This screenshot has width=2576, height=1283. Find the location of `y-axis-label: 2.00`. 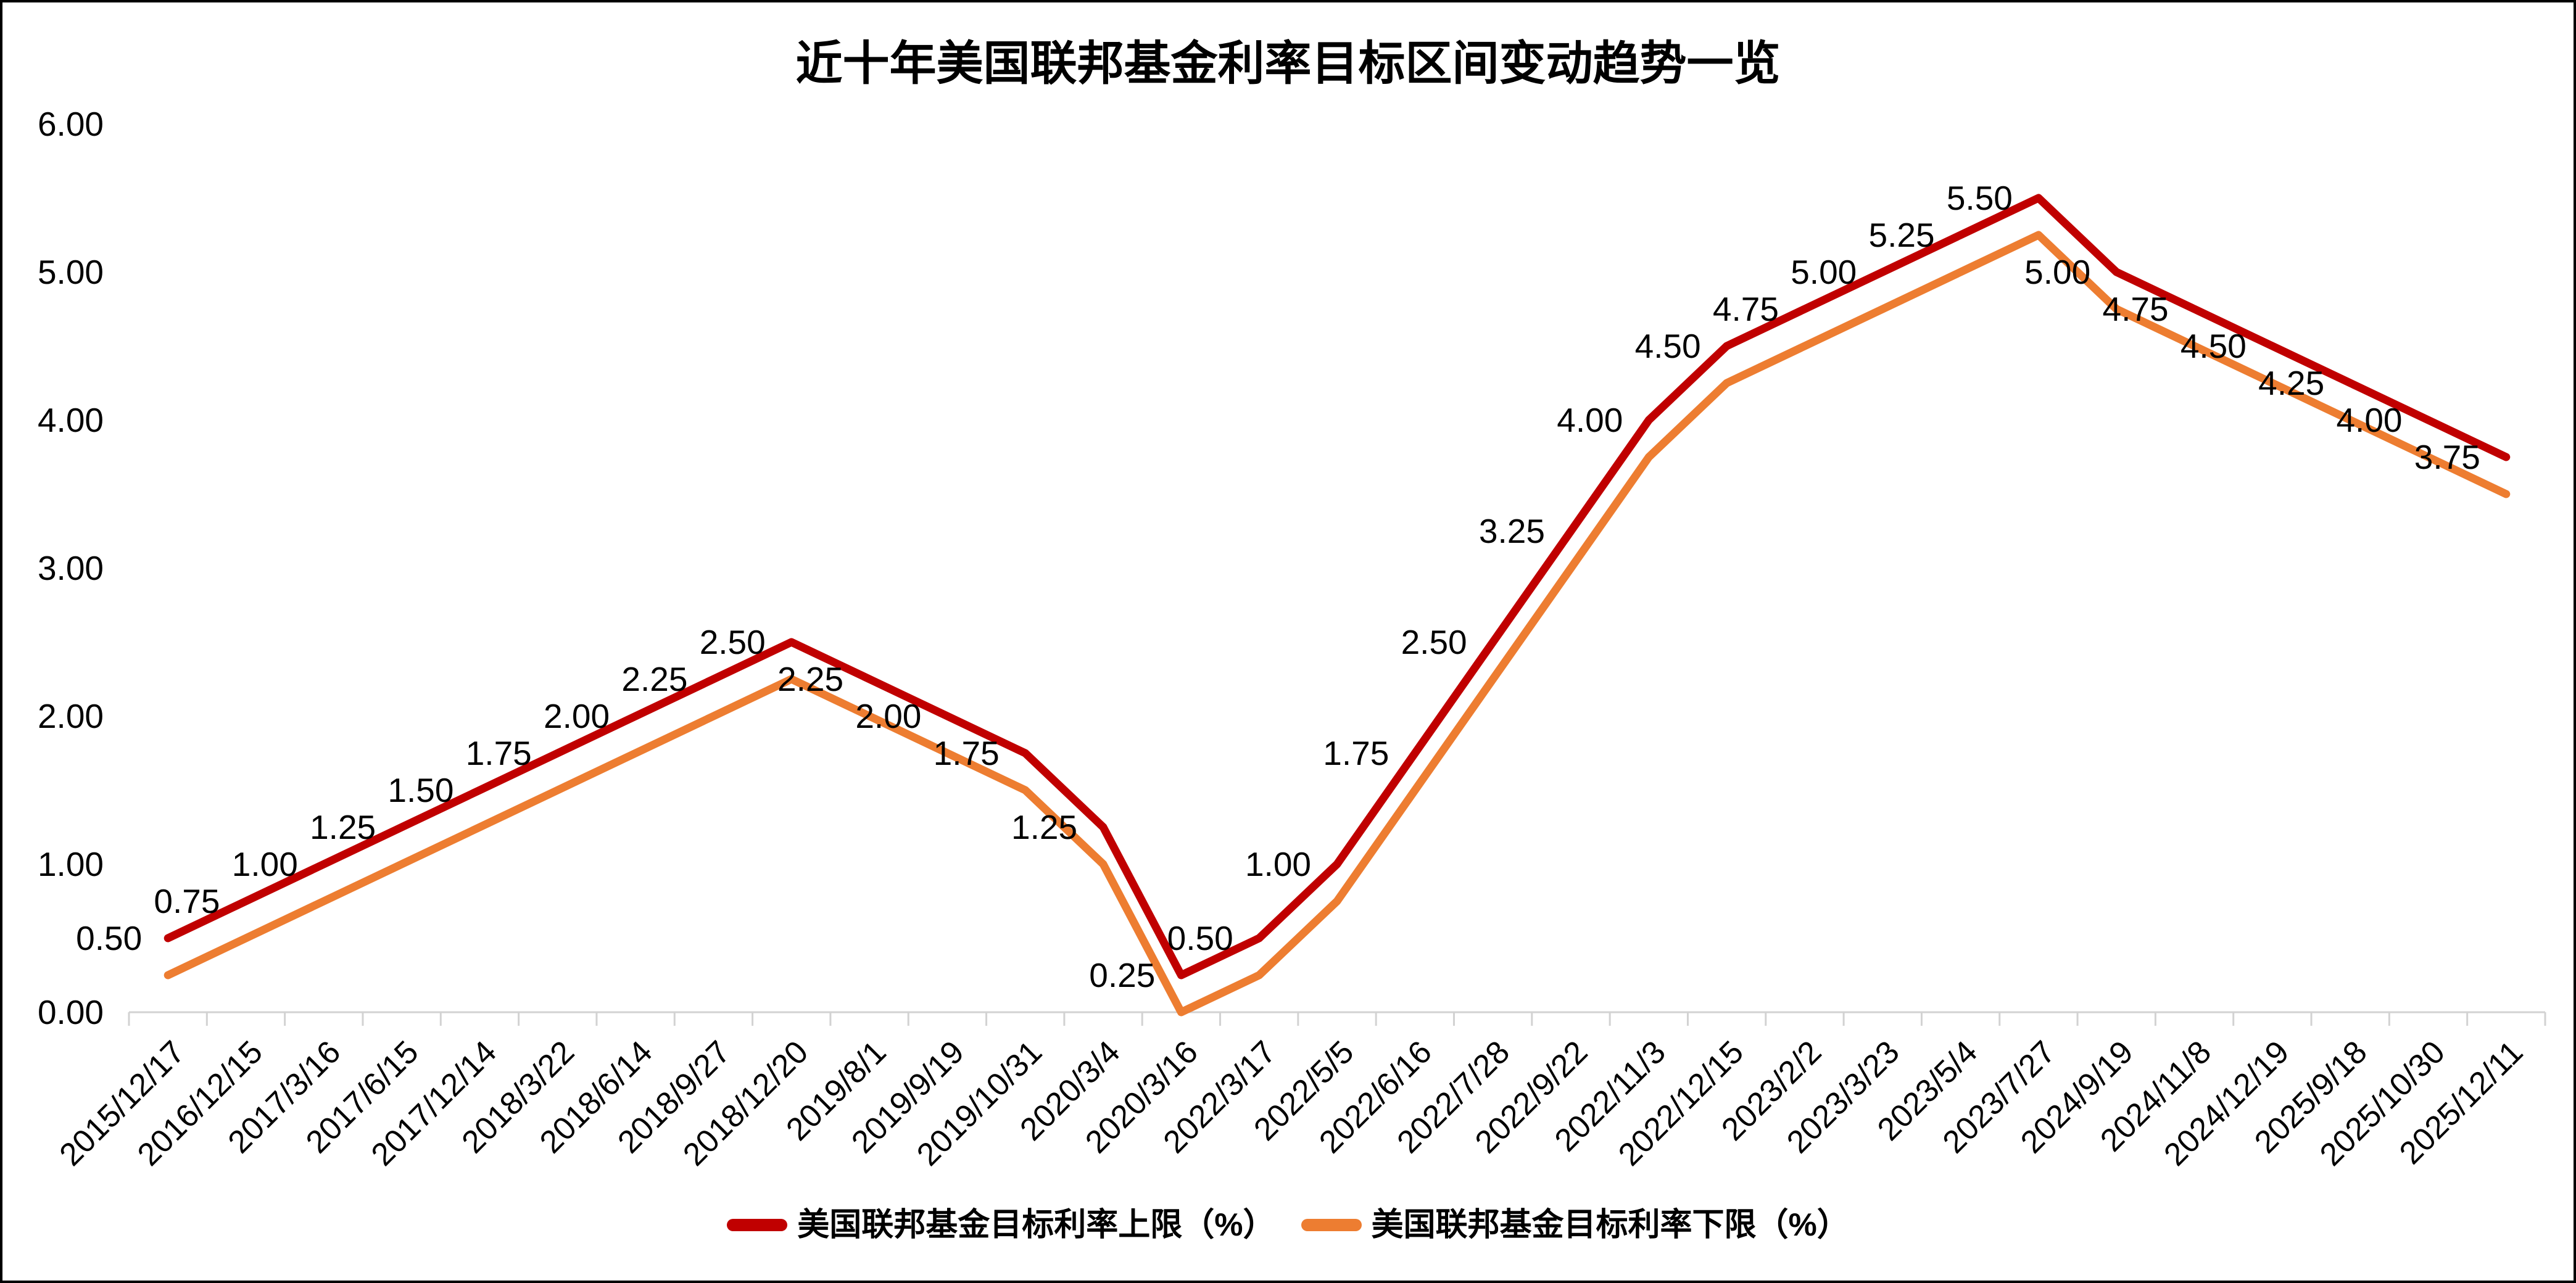

y-axis-label: 2.00 is located at coordinates (71, 716).